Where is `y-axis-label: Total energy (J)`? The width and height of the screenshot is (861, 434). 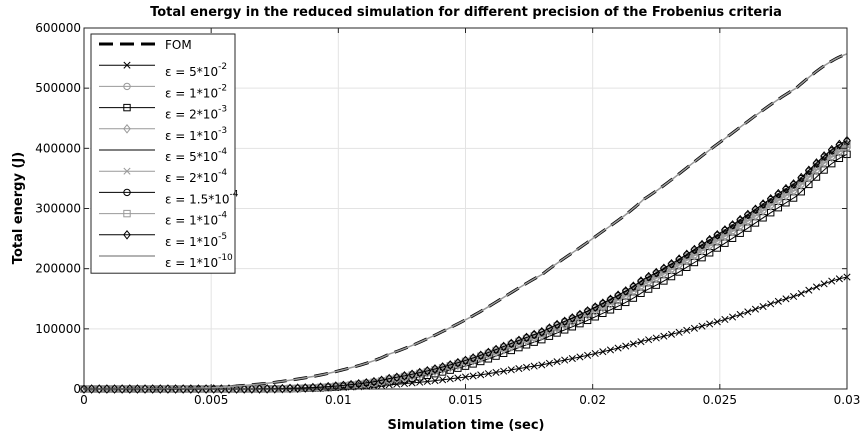
y-axis-label: Total energy (J) is located at coordinates (18, 208).